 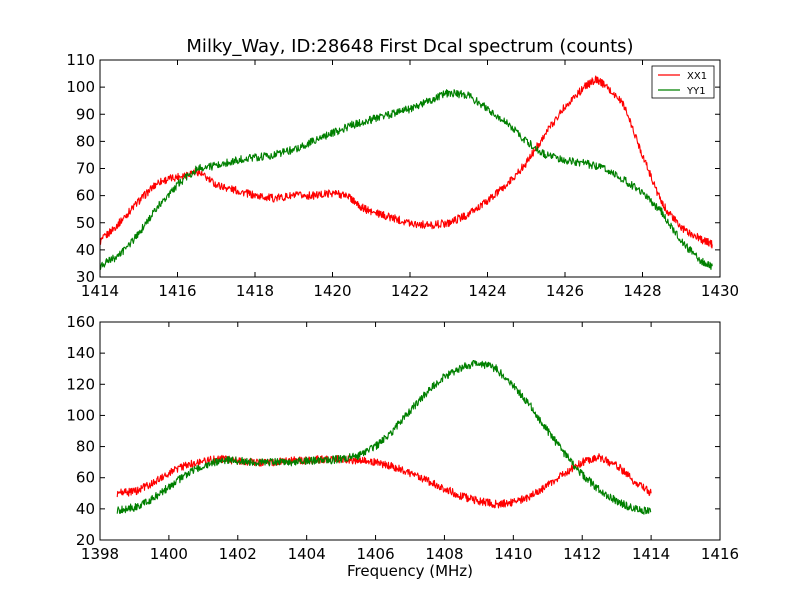 What do you see at coordinates (487, 291) in the screenshot?
I see `x-tick-label: 1424` at bounding box center [487, 291].